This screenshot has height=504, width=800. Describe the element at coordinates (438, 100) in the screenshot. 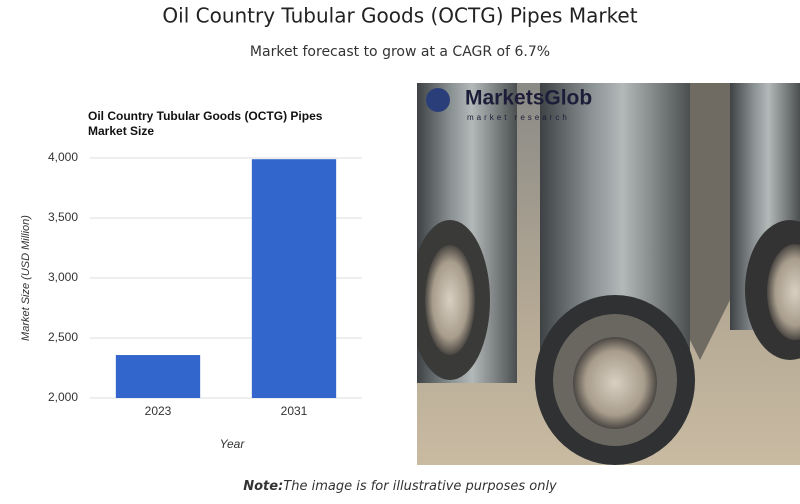

I see `logo-icon` at that location.